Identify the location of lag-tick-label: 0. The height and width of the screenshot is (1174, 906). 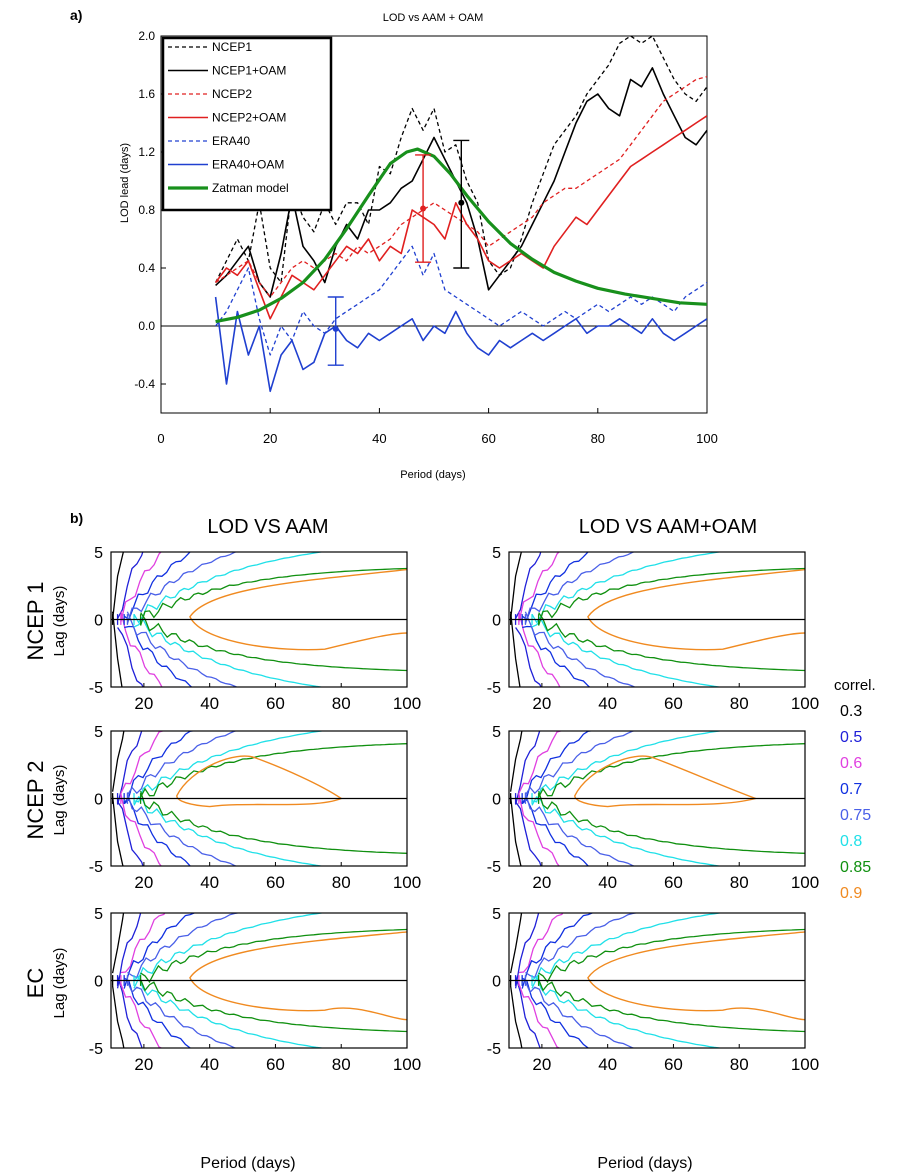
(98, 800).